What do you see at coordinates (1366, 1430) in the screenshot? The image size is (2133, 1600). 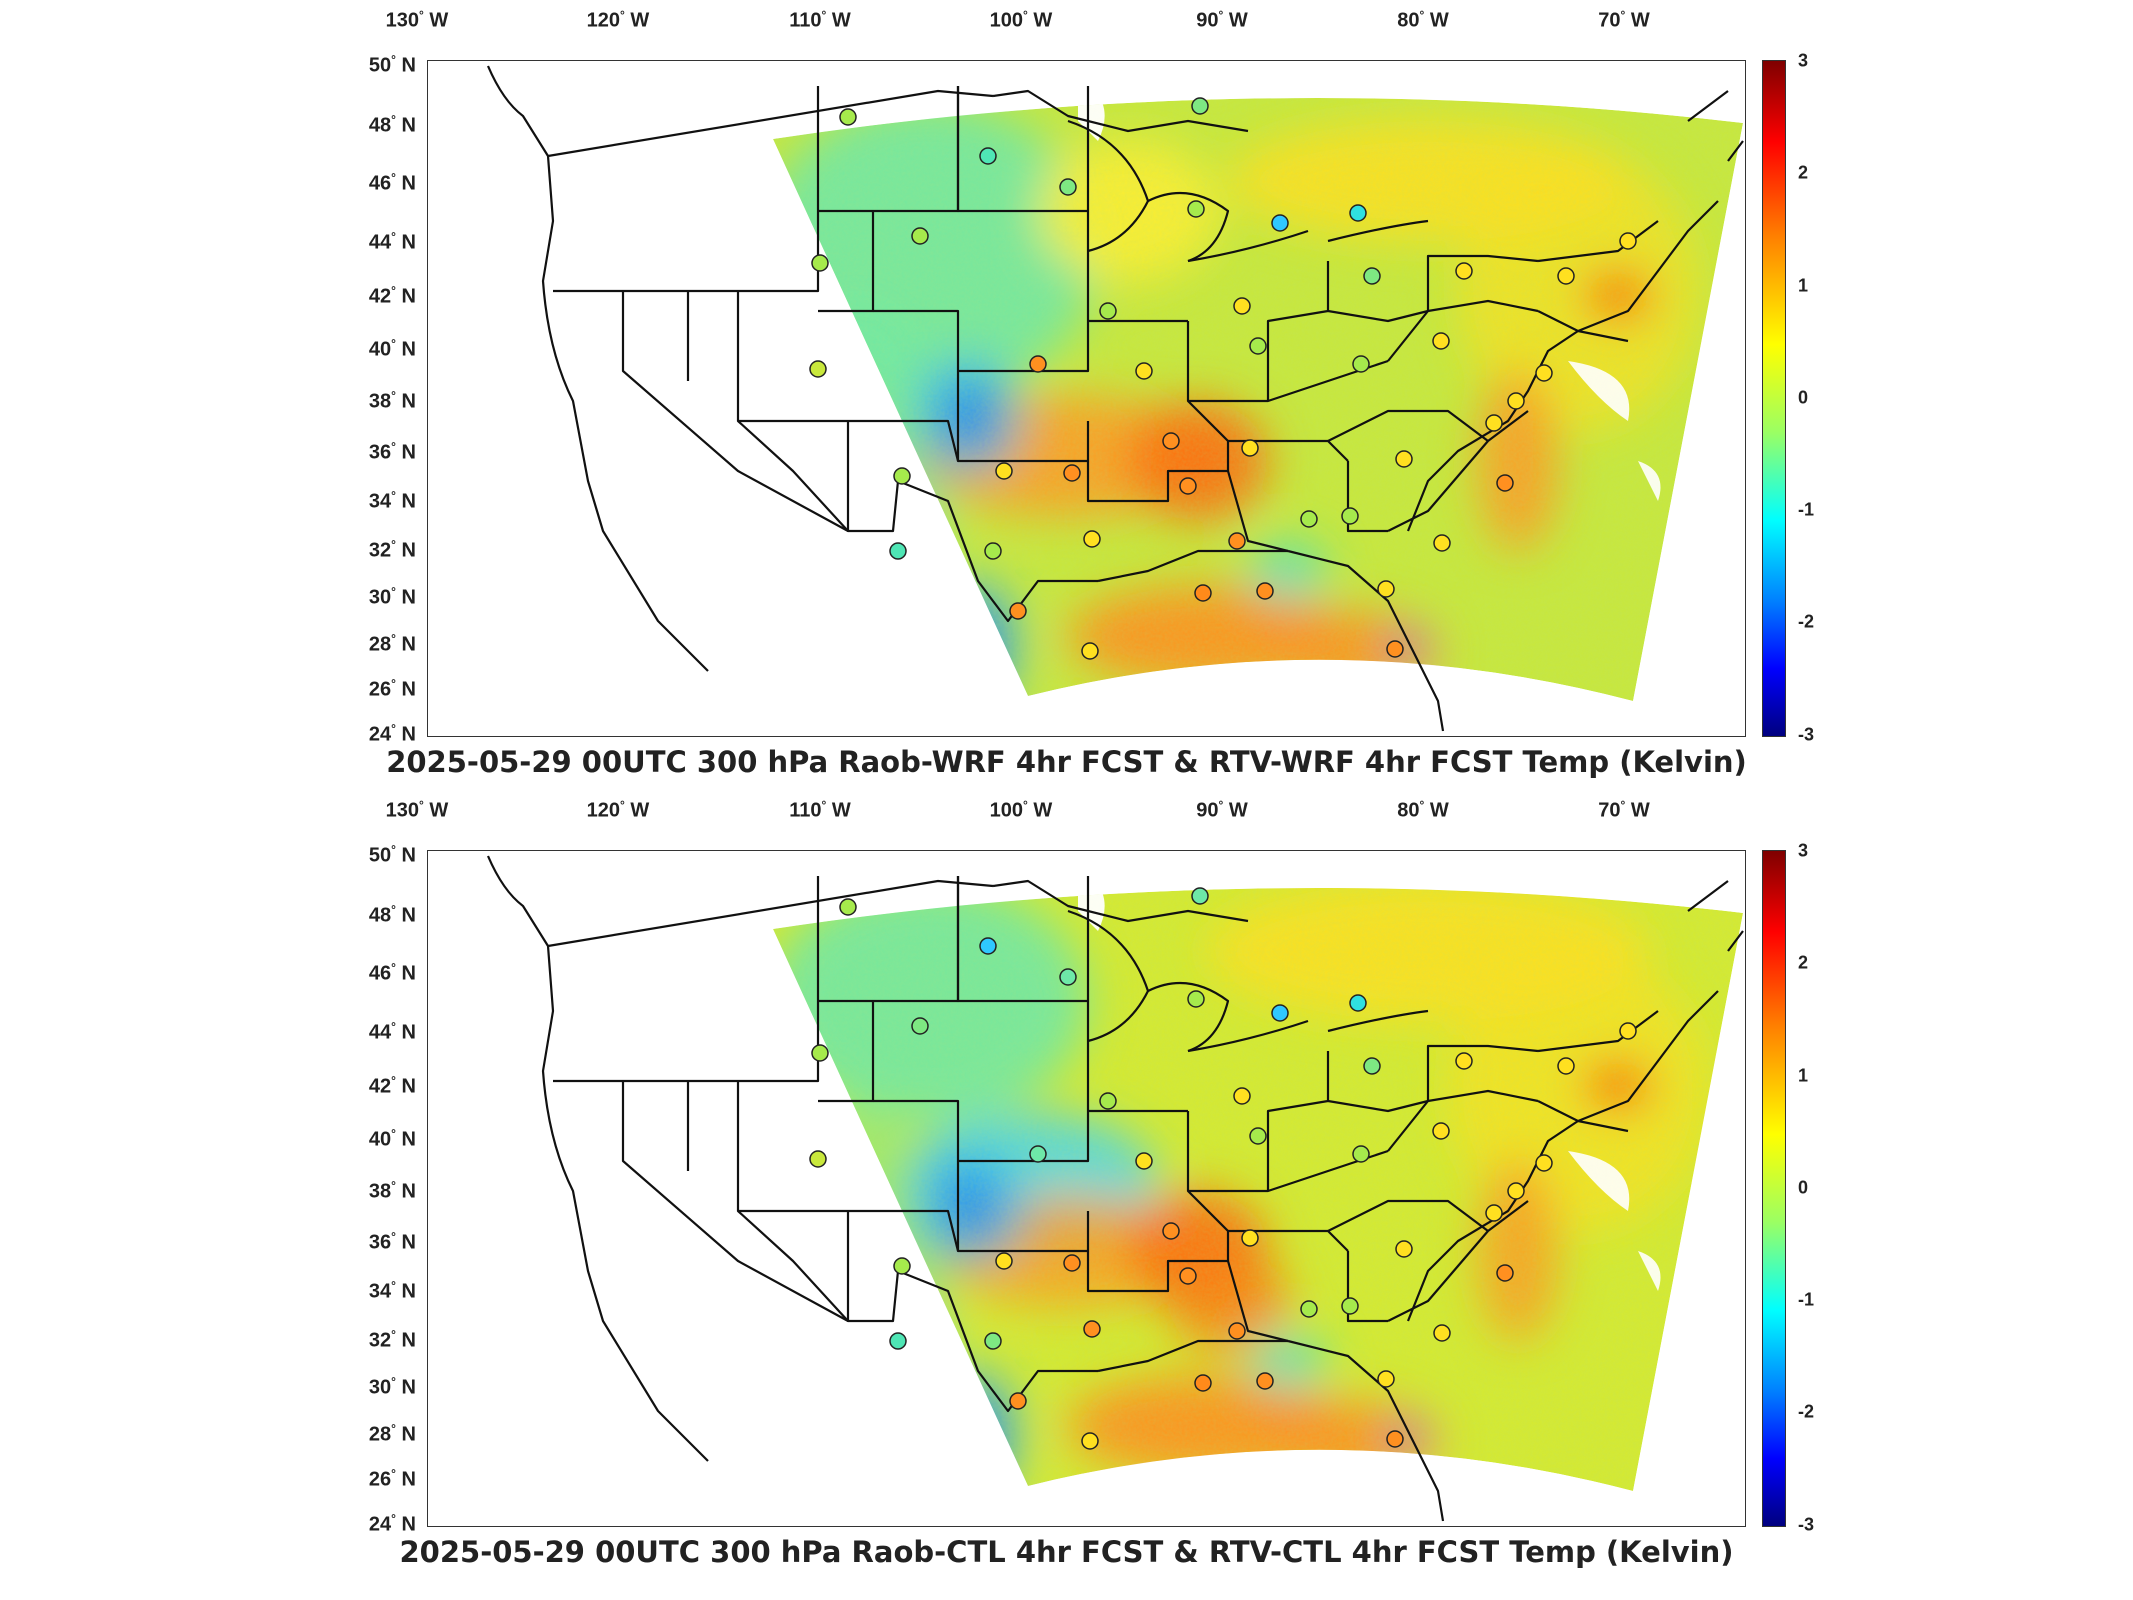 I see `florida-coastline` at bounding box center [1366, 1430].